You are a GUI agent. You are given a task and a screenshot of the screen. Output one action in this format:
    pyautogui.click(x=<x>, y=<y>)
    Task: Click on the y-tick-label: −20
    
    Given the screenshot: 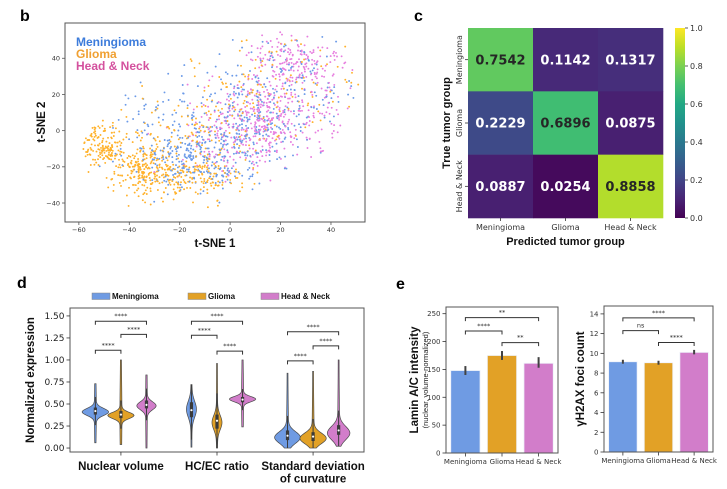 What is the action you would take?
    pyautogui.click(x=53, y=167)
    